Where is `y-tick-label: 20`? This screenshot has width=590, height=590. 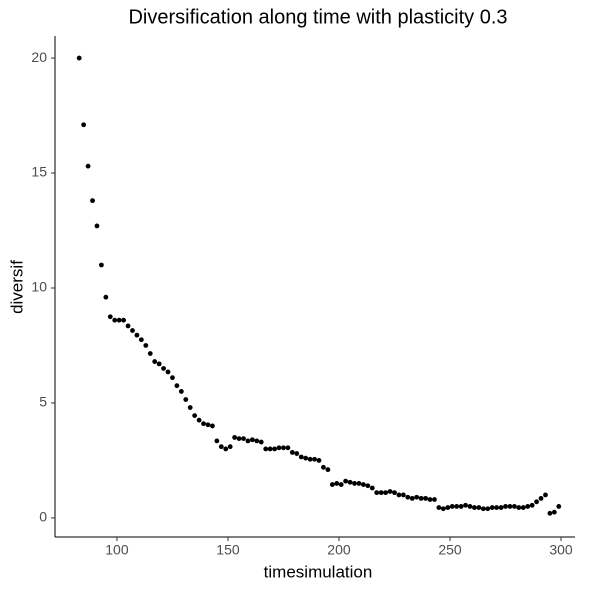
y-tick-label: 20 is located at coordinates (39, 57).